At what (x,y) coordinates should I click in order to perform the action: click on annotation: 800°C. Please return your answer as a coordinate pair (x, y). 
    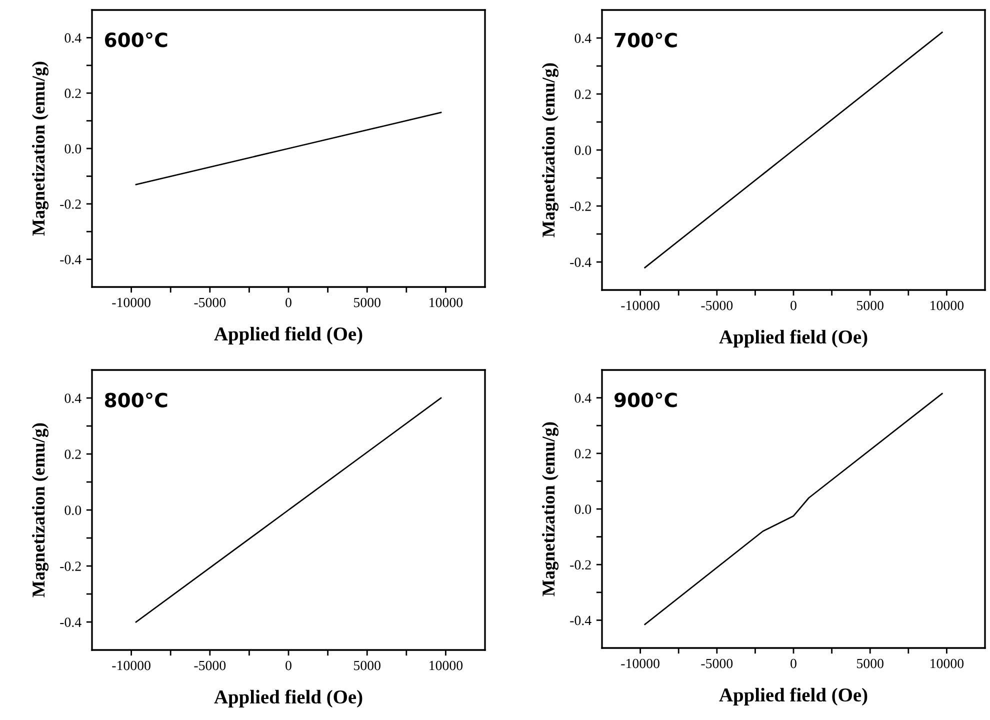
    Looking at the image, I should click on (136, 400).